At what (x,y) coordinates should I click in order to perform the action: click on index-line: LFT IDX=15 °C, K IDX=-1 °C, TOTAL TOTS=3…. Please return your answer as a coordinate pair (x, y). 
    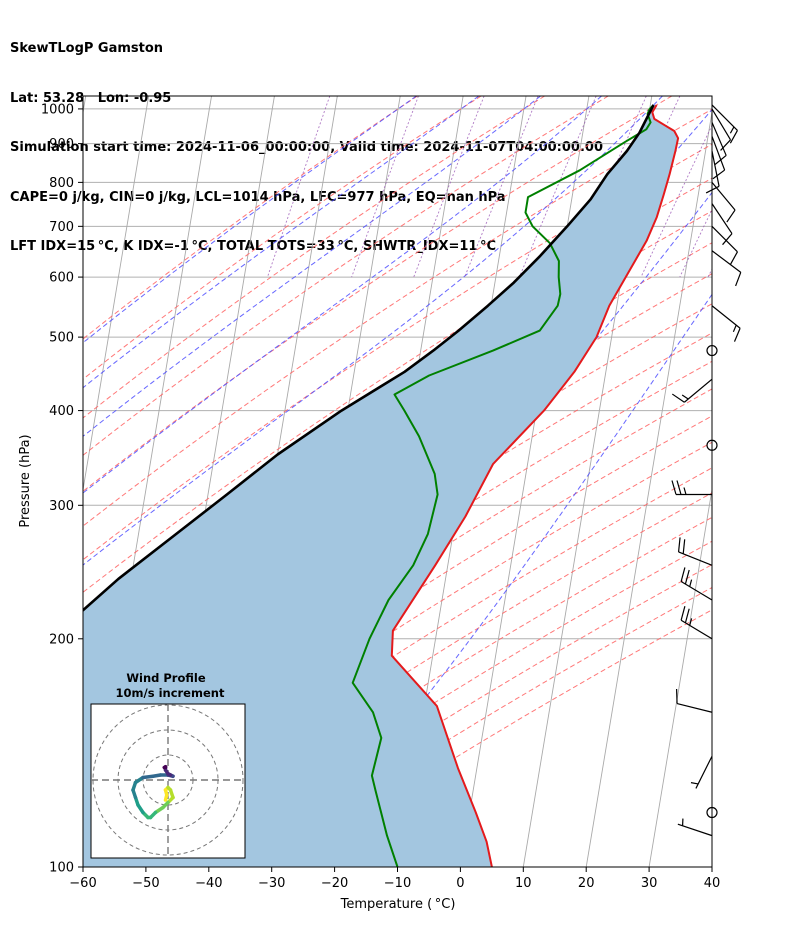
    Looking at the image, I should click on (253, 246).